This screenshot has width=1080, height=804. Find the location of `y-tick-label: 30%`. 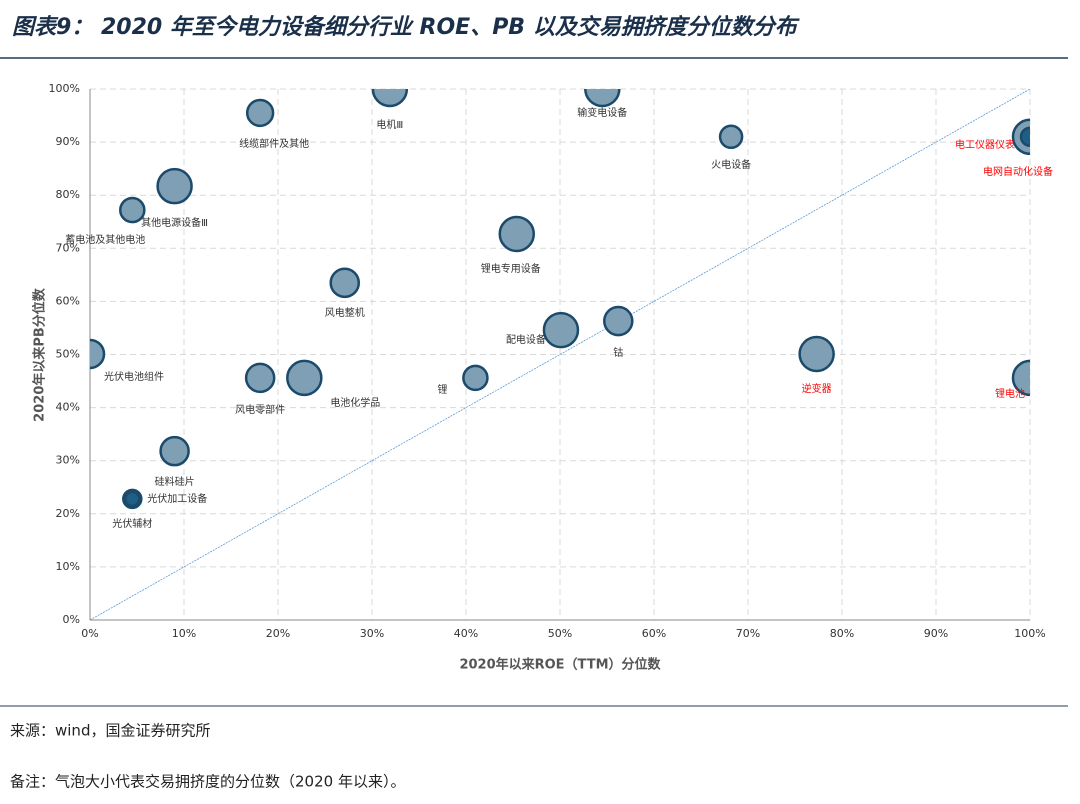

y-tick-label: 30% is located at coordinates (68, 460).